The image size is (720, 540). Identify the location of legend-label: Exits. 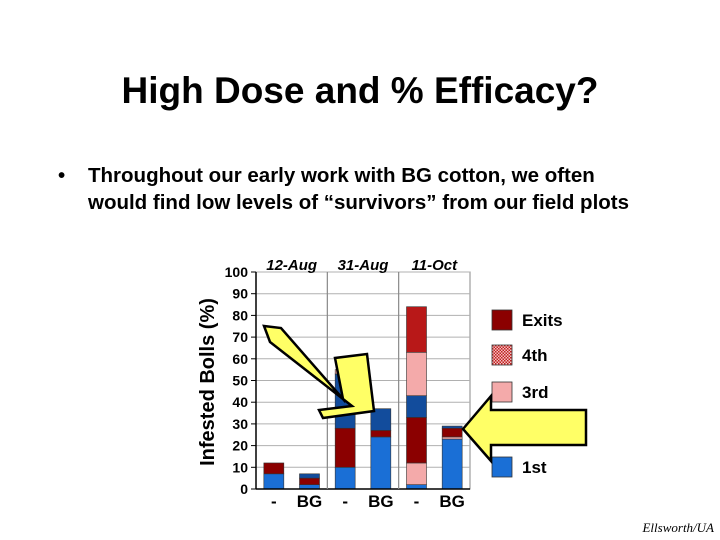
(542, 320).